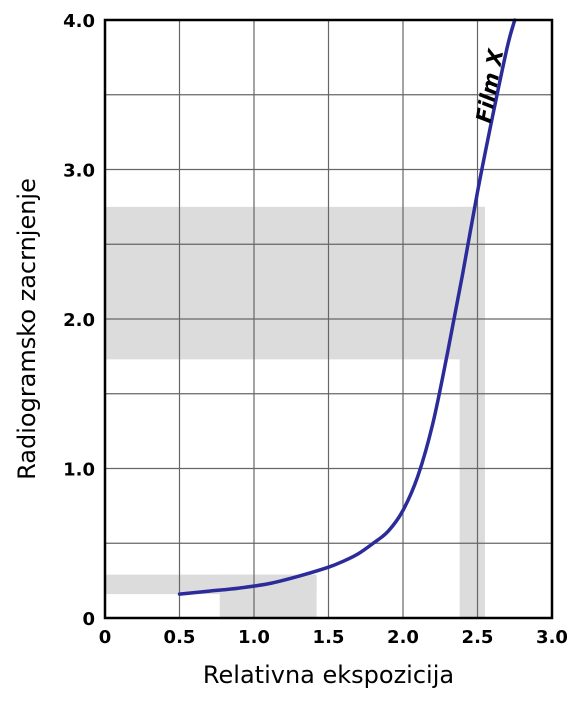 This screenshot has width=579, height=702. What do you see at coordinates (79, 171) in the screenshot?
I see `y-tick-label: 3.0` at bounding box center [79, 171].